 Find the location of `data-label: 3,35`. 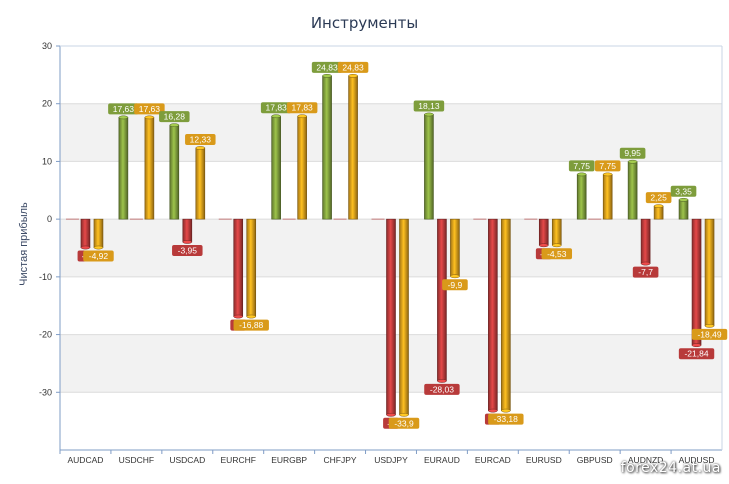

data-label: 3,35 is located at coordinates (683, 191).